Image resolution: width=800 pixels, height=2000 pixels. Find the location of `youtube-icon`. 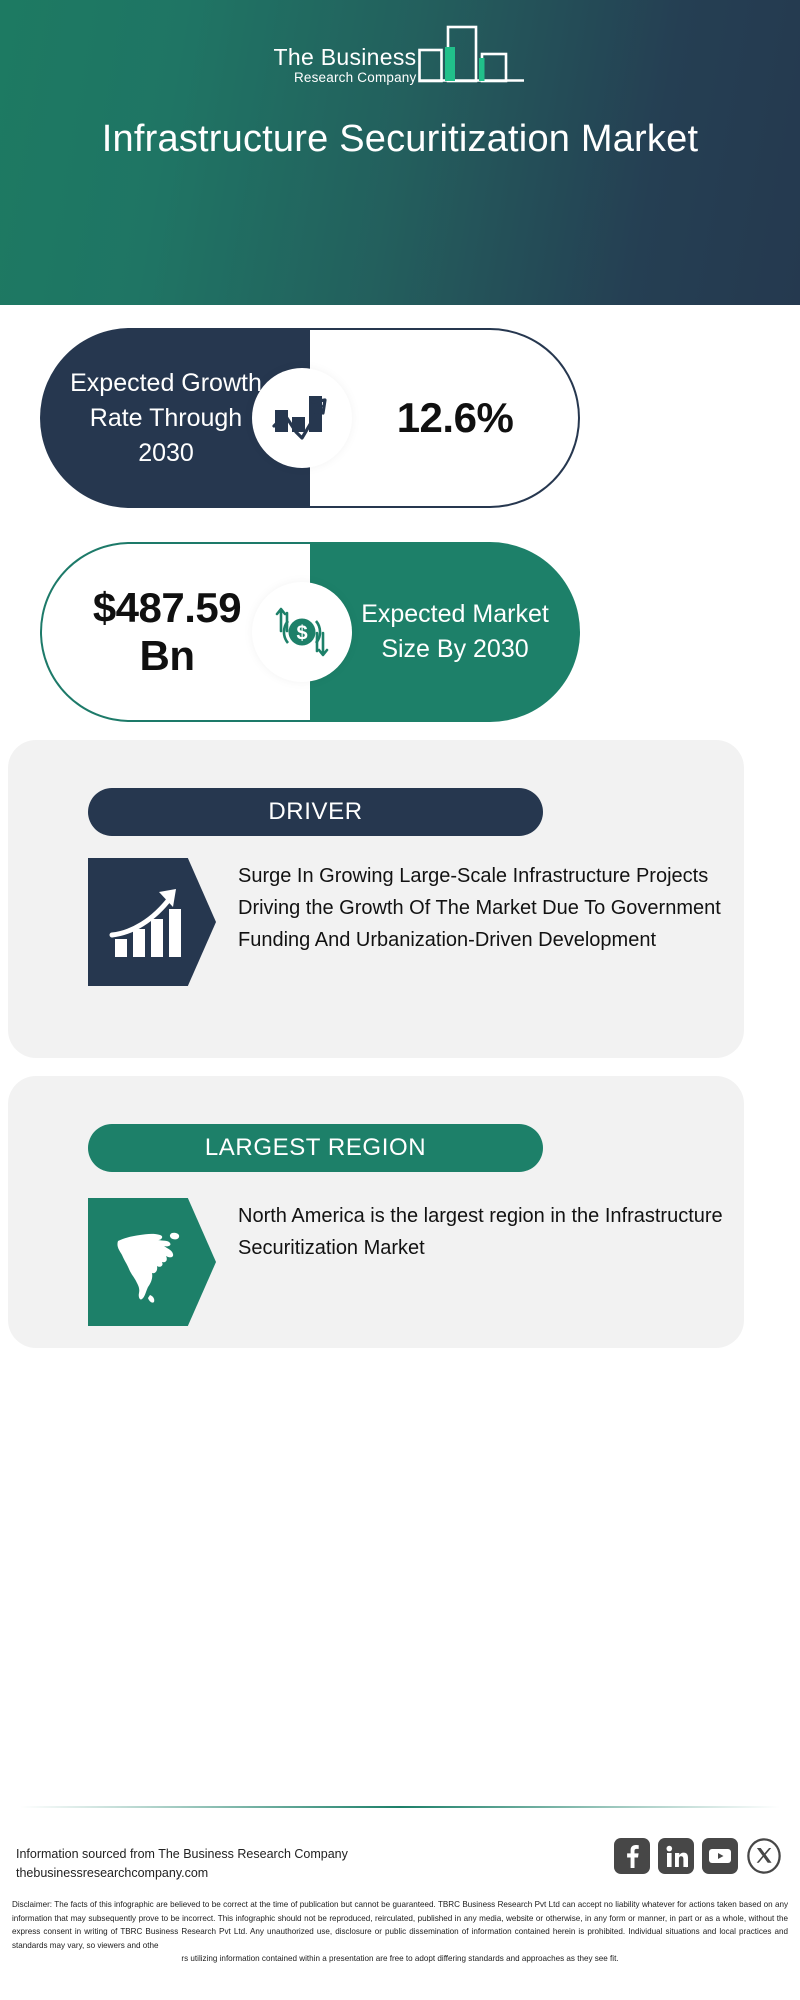

youtube-icon is located at coordinates (720, 1856).